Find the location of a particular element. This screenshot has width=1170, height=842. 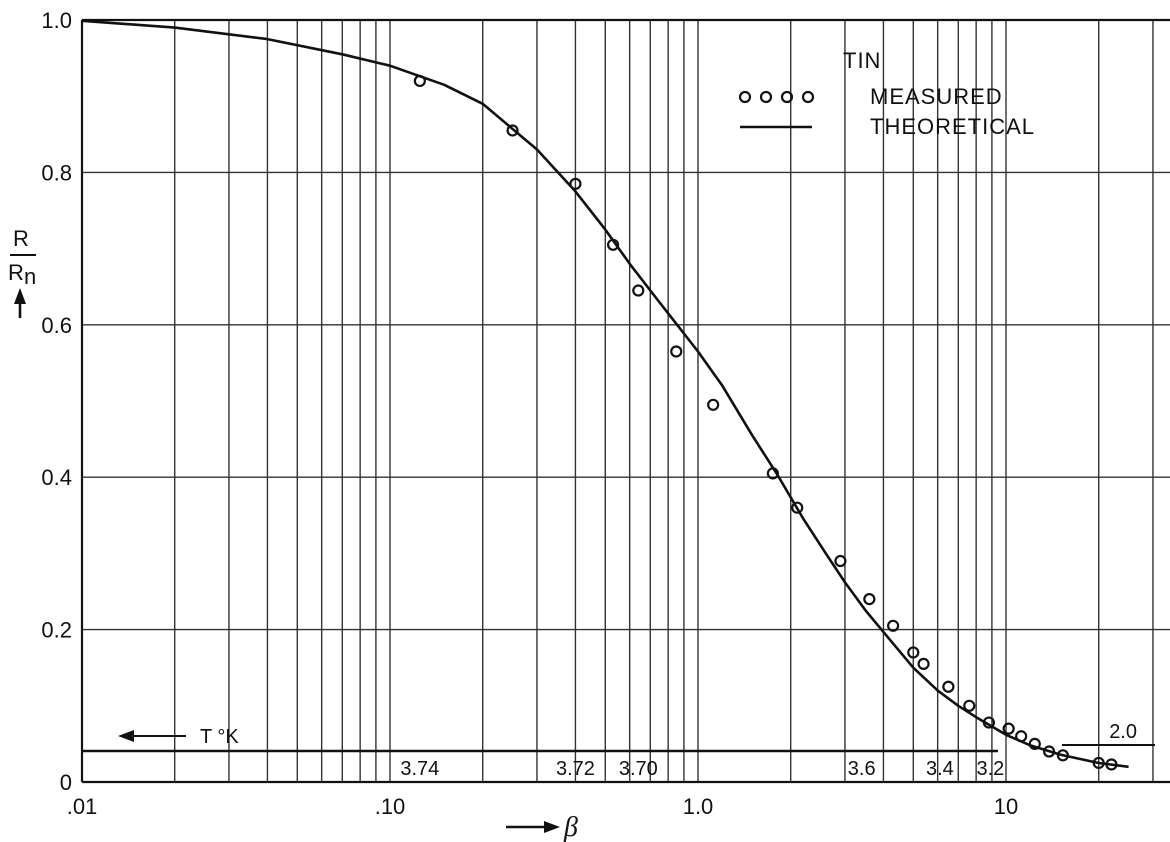

temperature-tick-label: 3.74 is located at coordinates (419, 769).